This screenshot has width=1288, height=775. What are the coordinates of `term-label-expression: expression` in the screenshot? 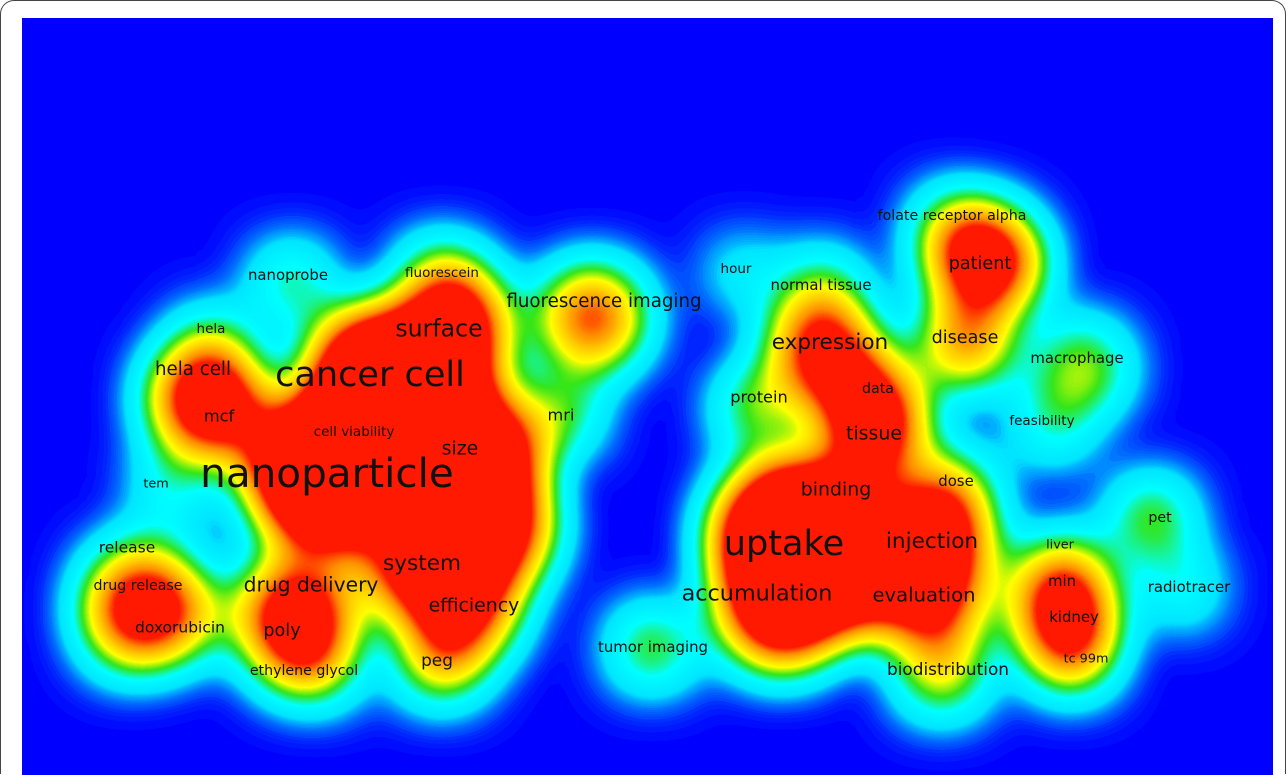 It's located at (830, 342).